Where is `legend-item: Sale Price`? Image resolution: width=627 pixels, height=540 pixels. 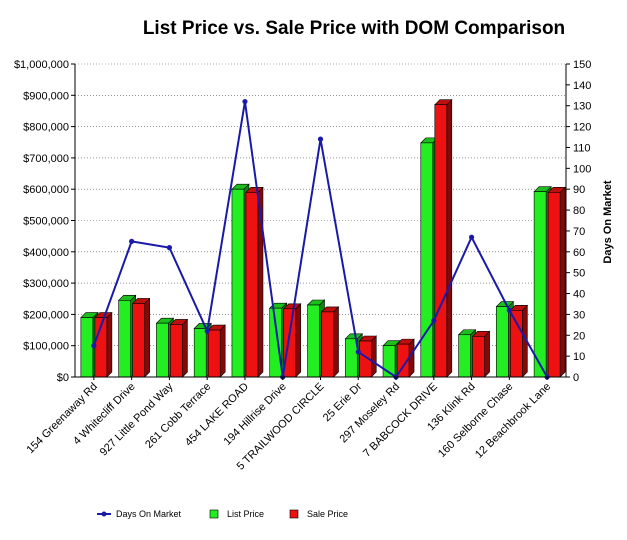
legend-item: Sale Price is located at coordinates (318, 514).